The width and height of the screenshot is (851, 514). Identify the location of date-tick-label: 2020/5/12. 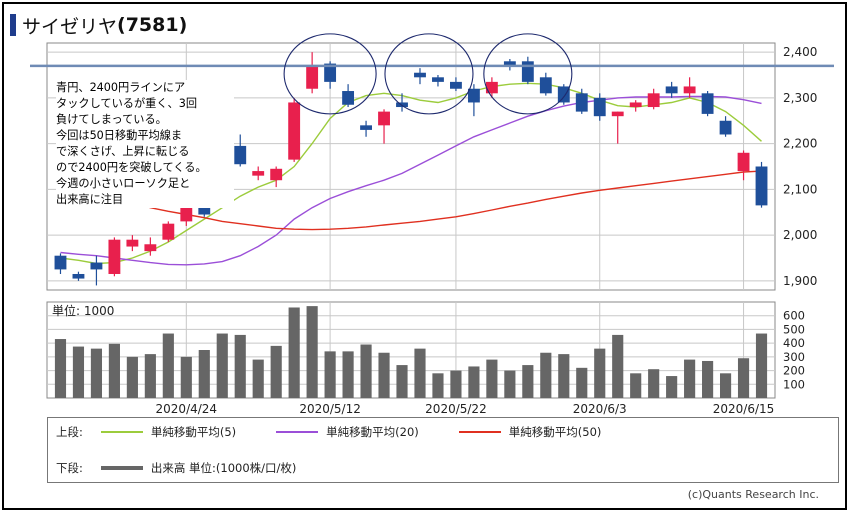
(330, 409).